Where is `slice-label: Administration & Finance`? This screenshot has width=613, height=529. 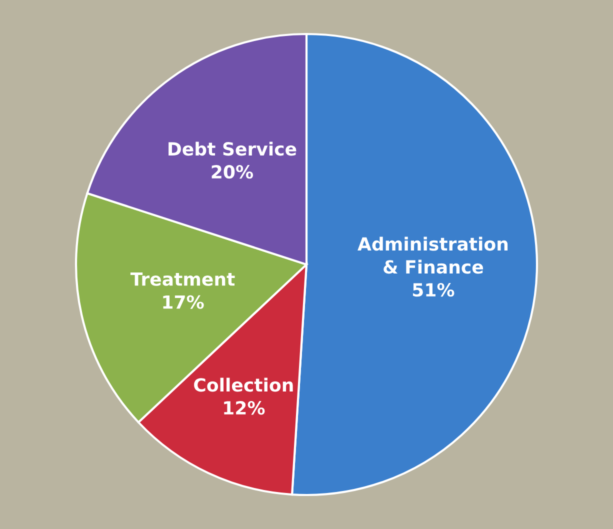
slice-label: Administration & Finance is located at coordinates (433, 255).